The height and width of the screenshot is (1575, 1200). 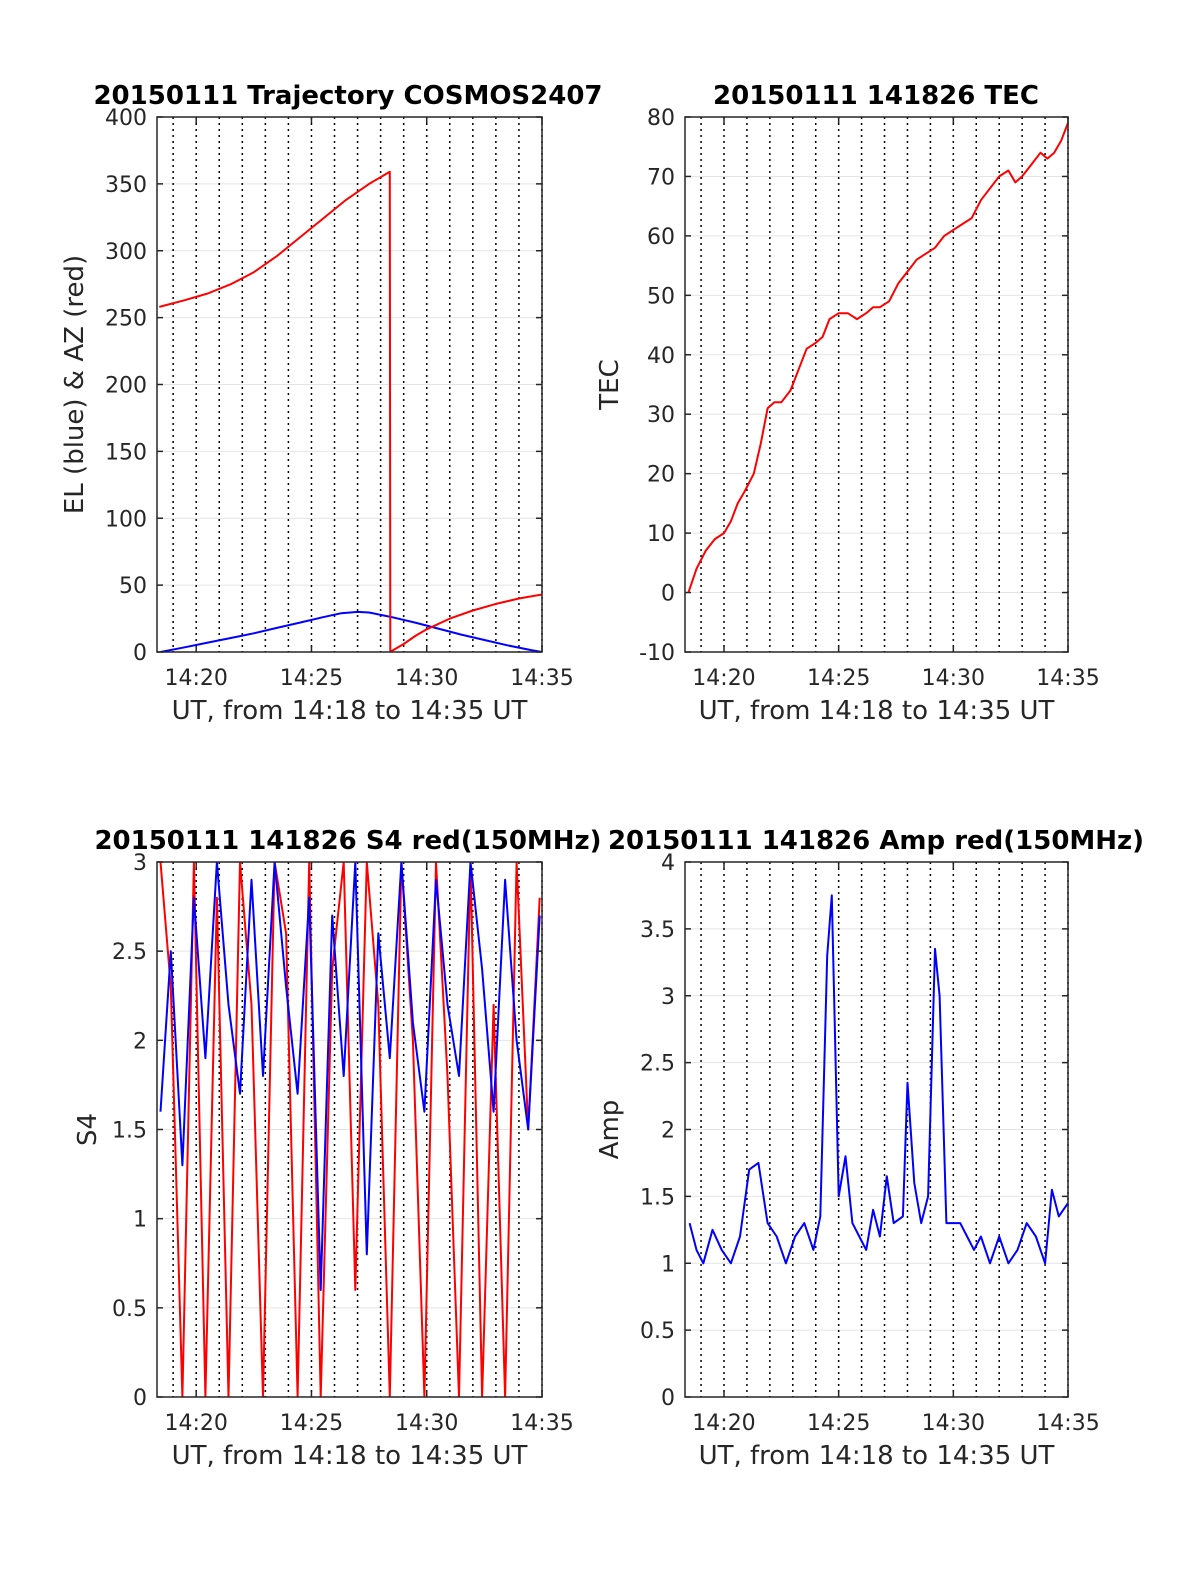 What do you see at coordinates (668, 997) in the screenshot?
I see `amp-ytick-label: 3` at bounding box center [668, 997].